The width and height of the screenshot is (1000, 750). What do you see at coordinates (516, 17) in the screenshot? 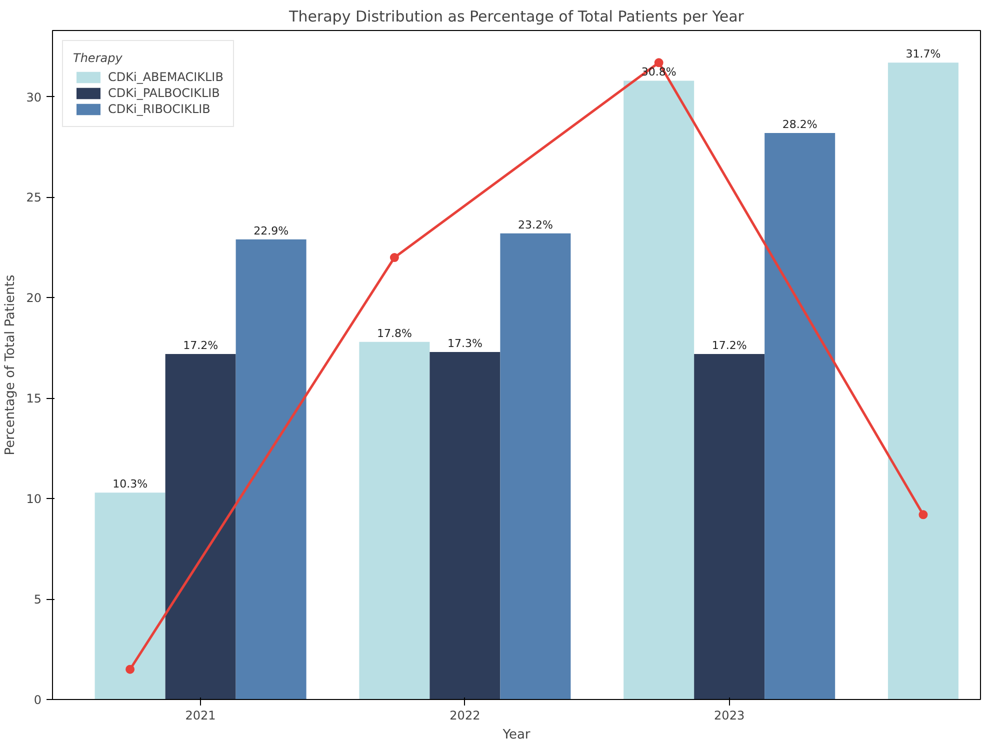
I see `chart-title: Therapy Distribution as Percentage of Total Patients per Year` at bounding box center [516, 17].